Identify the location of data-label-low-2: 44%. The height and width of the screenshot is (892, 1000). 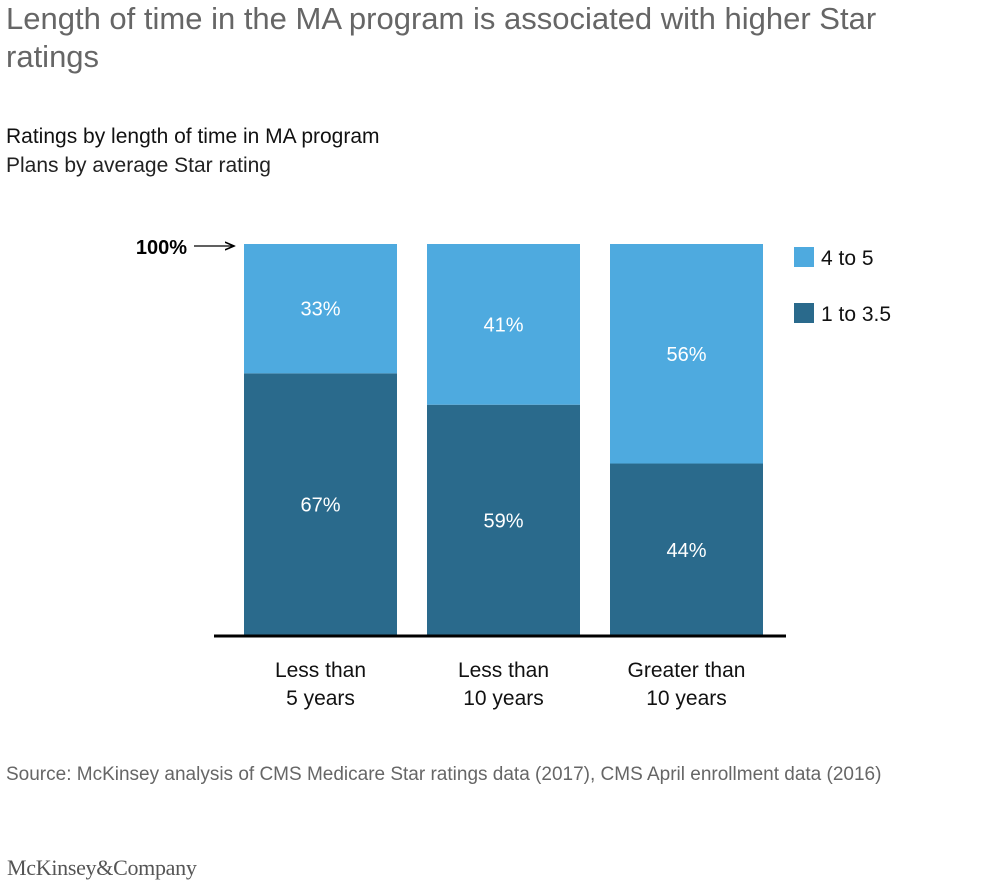
(686, 551).